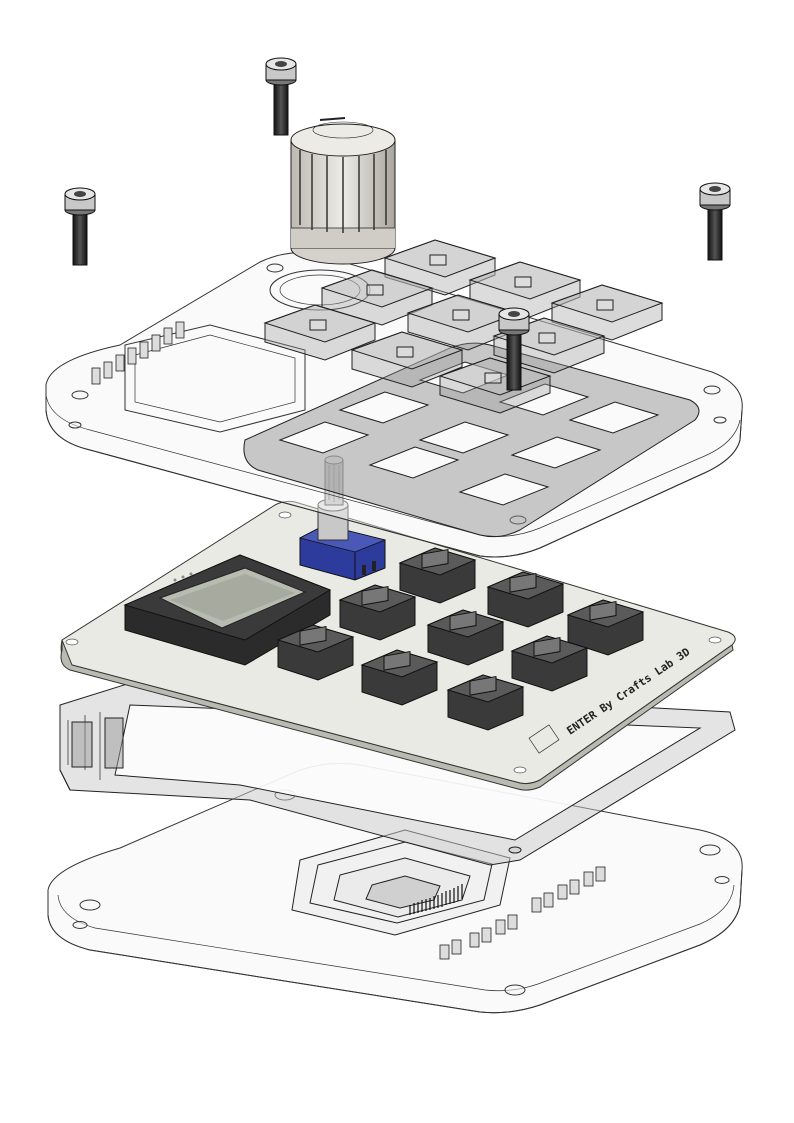  I want to click on screw-left, so click(80, 226).